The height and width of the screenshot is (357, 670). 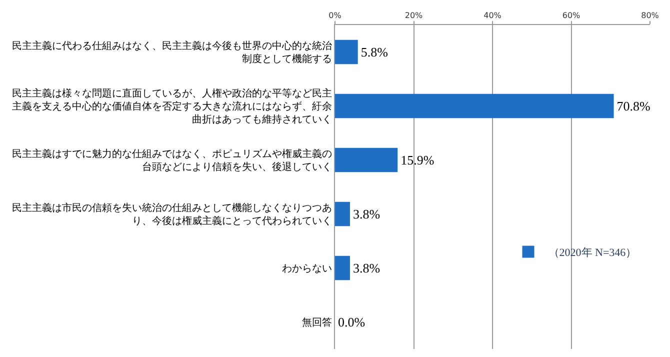 What do you see at coordinates (307, 269) in the screenshot?
I see `y-tick-label: わからない` at bounding box center [307, 269].